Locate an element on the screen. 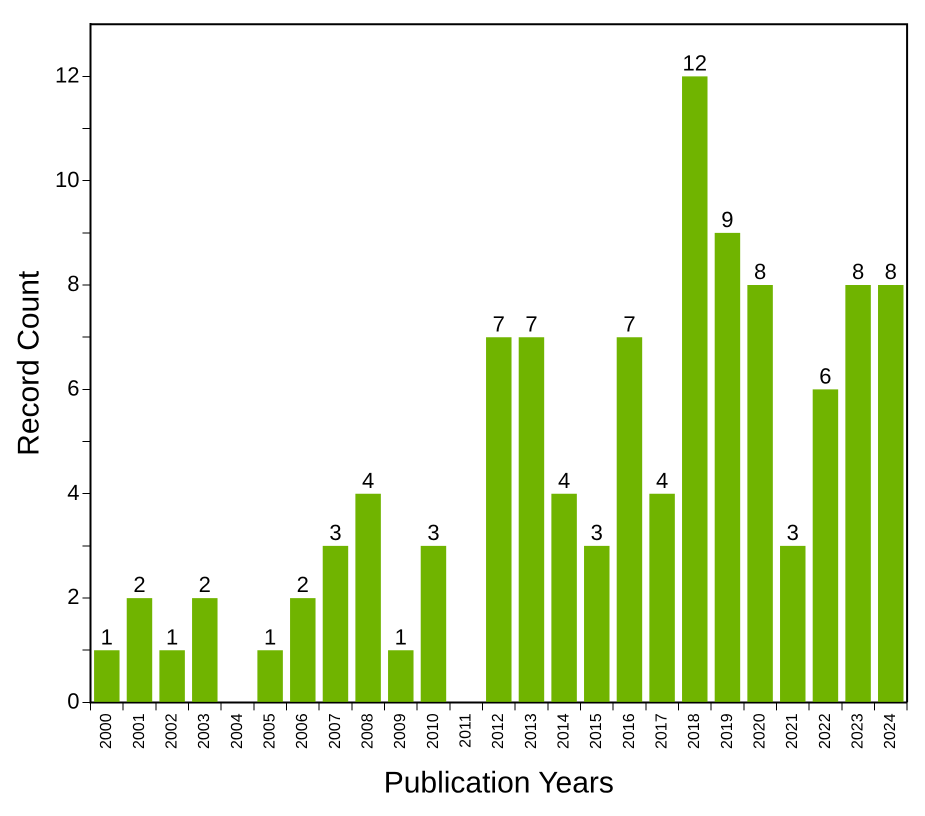 The image size is (925, 816). x-tick-label: 2001 is located at coordinates (139, 731).